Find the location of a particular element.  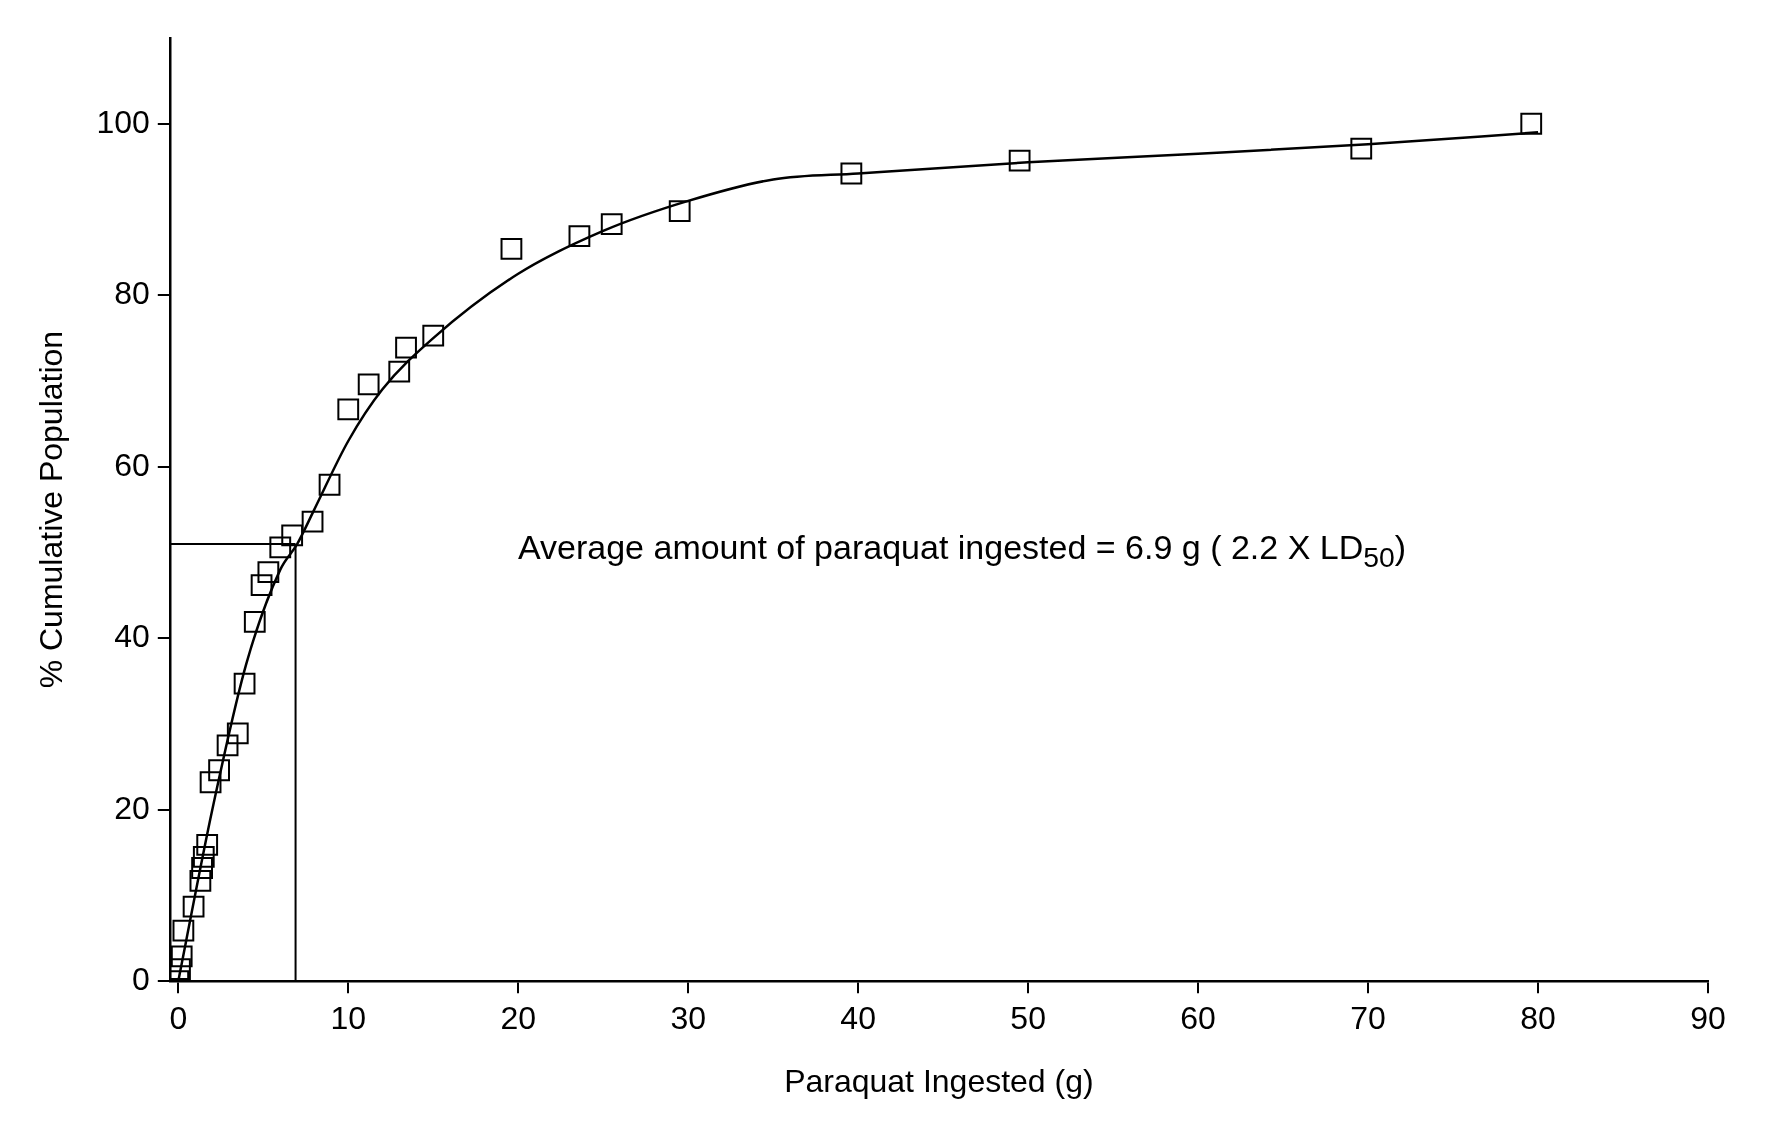

x-tick-label: 70 is located at coordinates (1368, 1018).